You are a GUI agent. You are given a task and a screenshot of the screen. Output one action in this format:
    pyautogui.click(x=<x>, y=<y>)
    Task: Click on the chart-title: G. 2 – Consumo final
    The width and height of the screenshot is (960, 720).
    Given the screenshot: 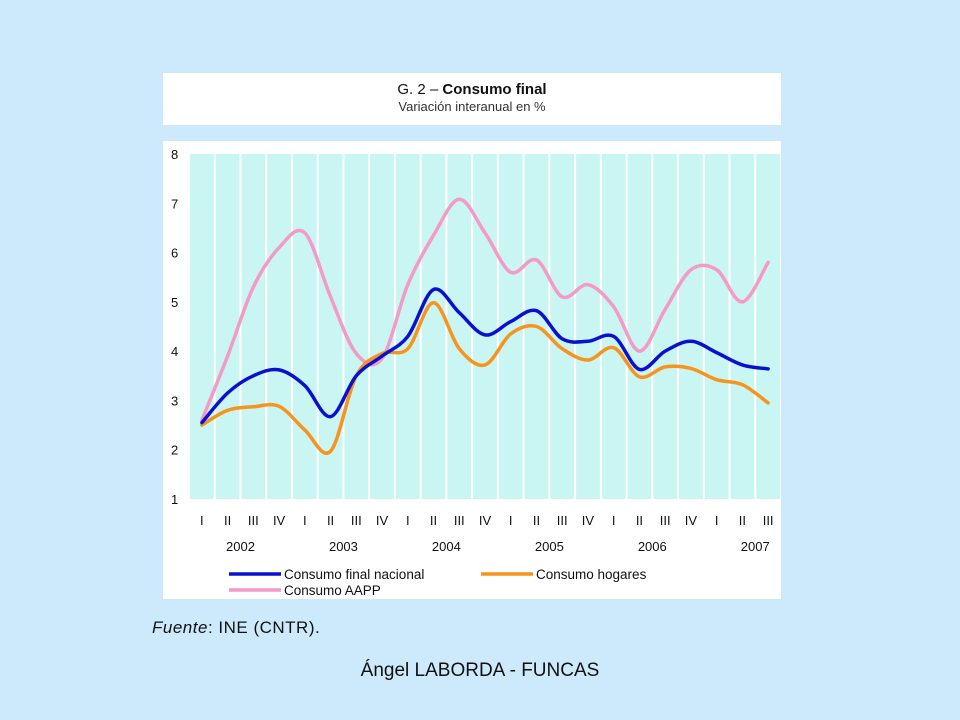 What is the action you would take?
    pyautogui.click(x=472, y=89)
    